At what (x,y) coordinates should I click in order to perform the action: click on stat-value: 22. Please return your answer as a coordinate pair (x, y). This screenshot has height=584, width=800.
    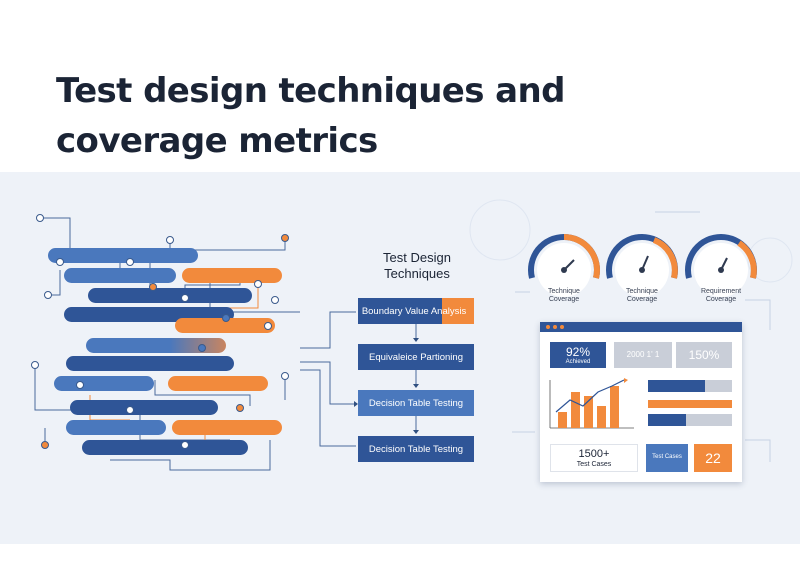
    Looking at the image, I should click on (713, 458).